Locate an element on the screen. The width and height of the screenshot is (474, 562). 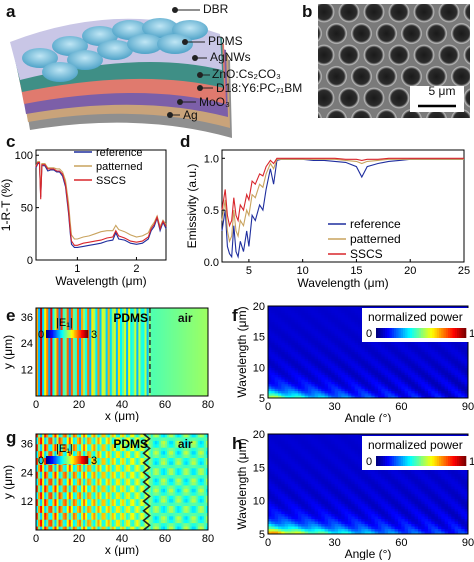
x-tick-label: 5 is located at coordinates (249, 271).